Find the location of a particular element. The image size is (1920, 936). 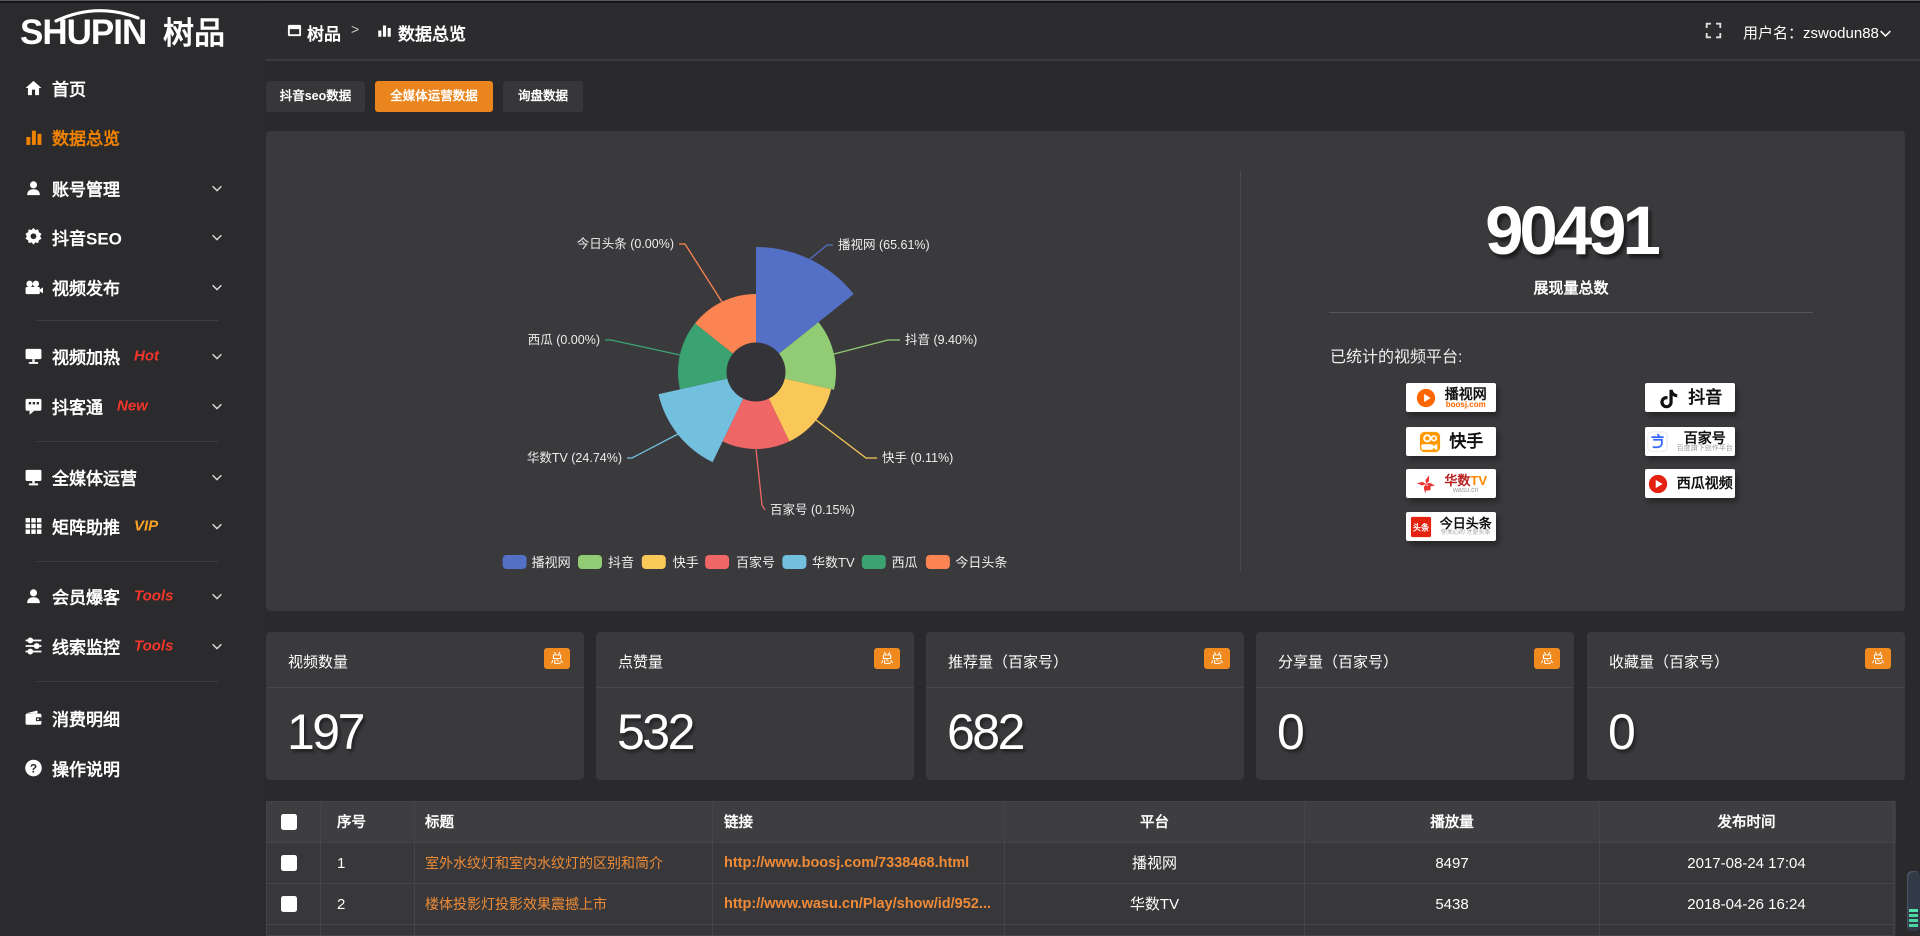

svg-text: 树品 is located at coordinates (194, 33).